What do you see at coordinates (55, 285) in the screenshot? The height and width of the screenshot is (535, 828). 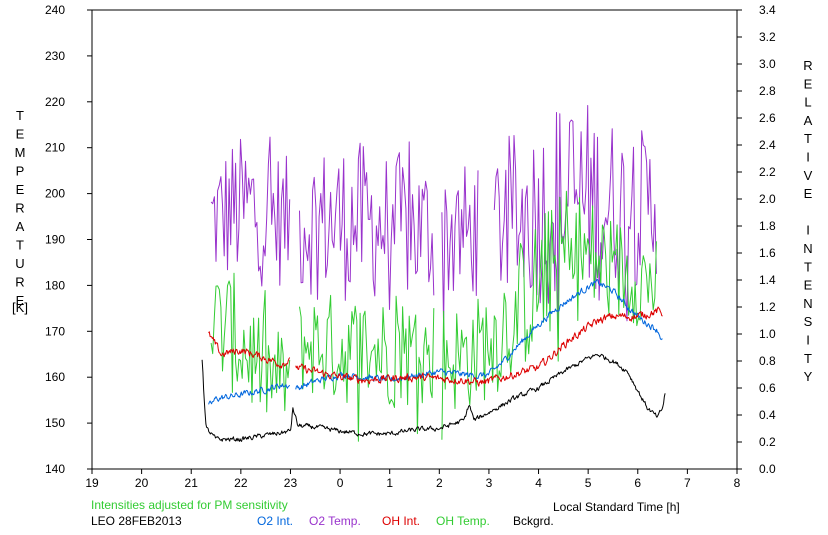 I see `y-left-tick-label: 180` at bounding box center [55, 285].